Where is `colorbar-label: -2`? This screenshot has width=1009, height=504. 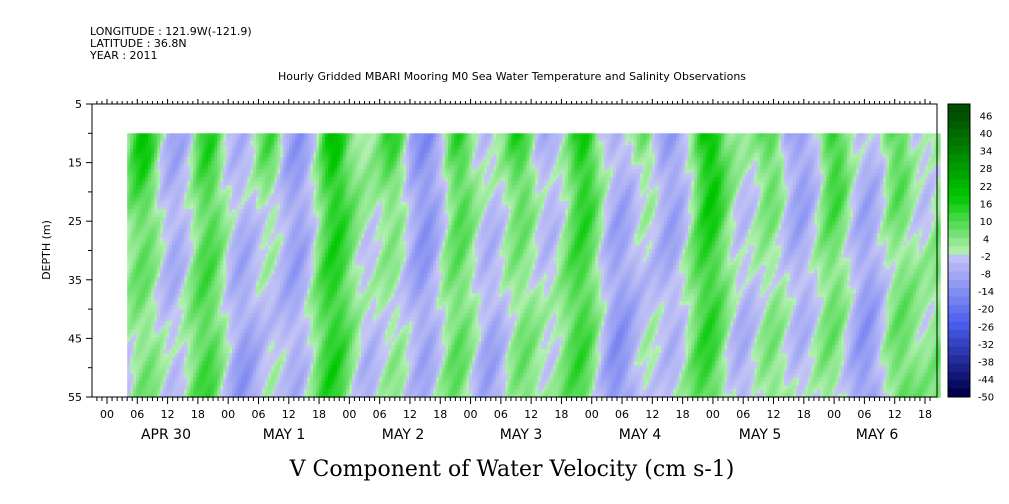 colorbar-label: -2 is located at coordinates (986, 257).